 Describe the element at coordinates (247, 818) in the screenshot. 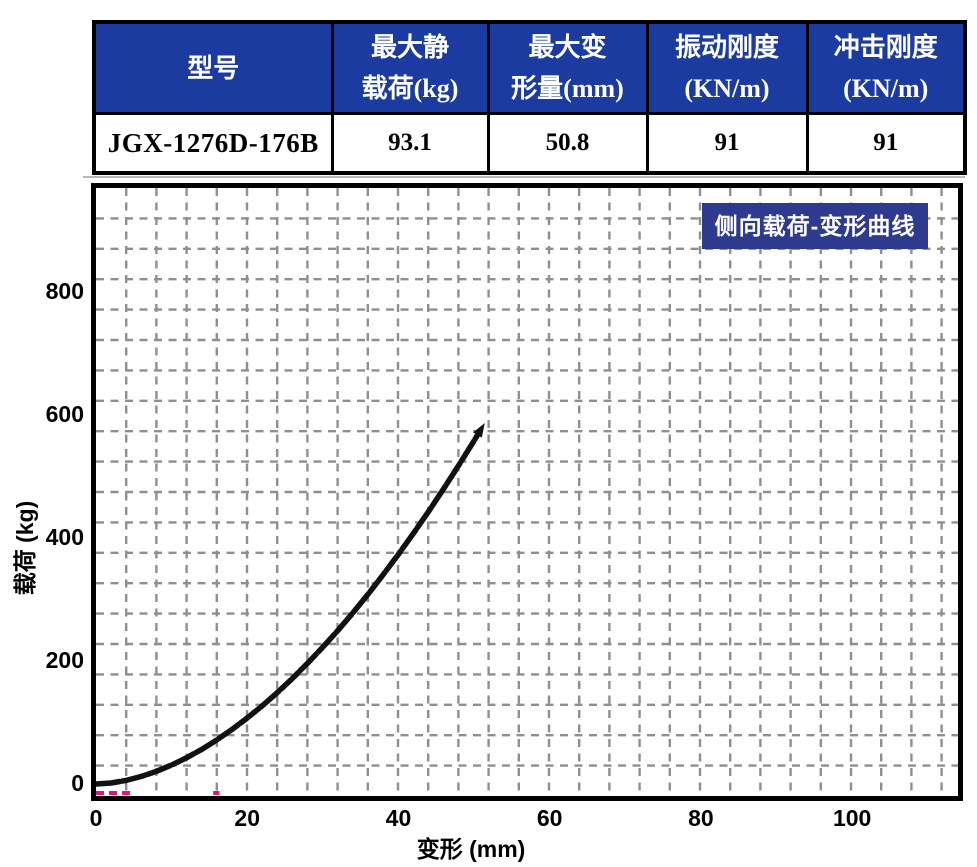

I see `x-tick-label: 20` at that location.